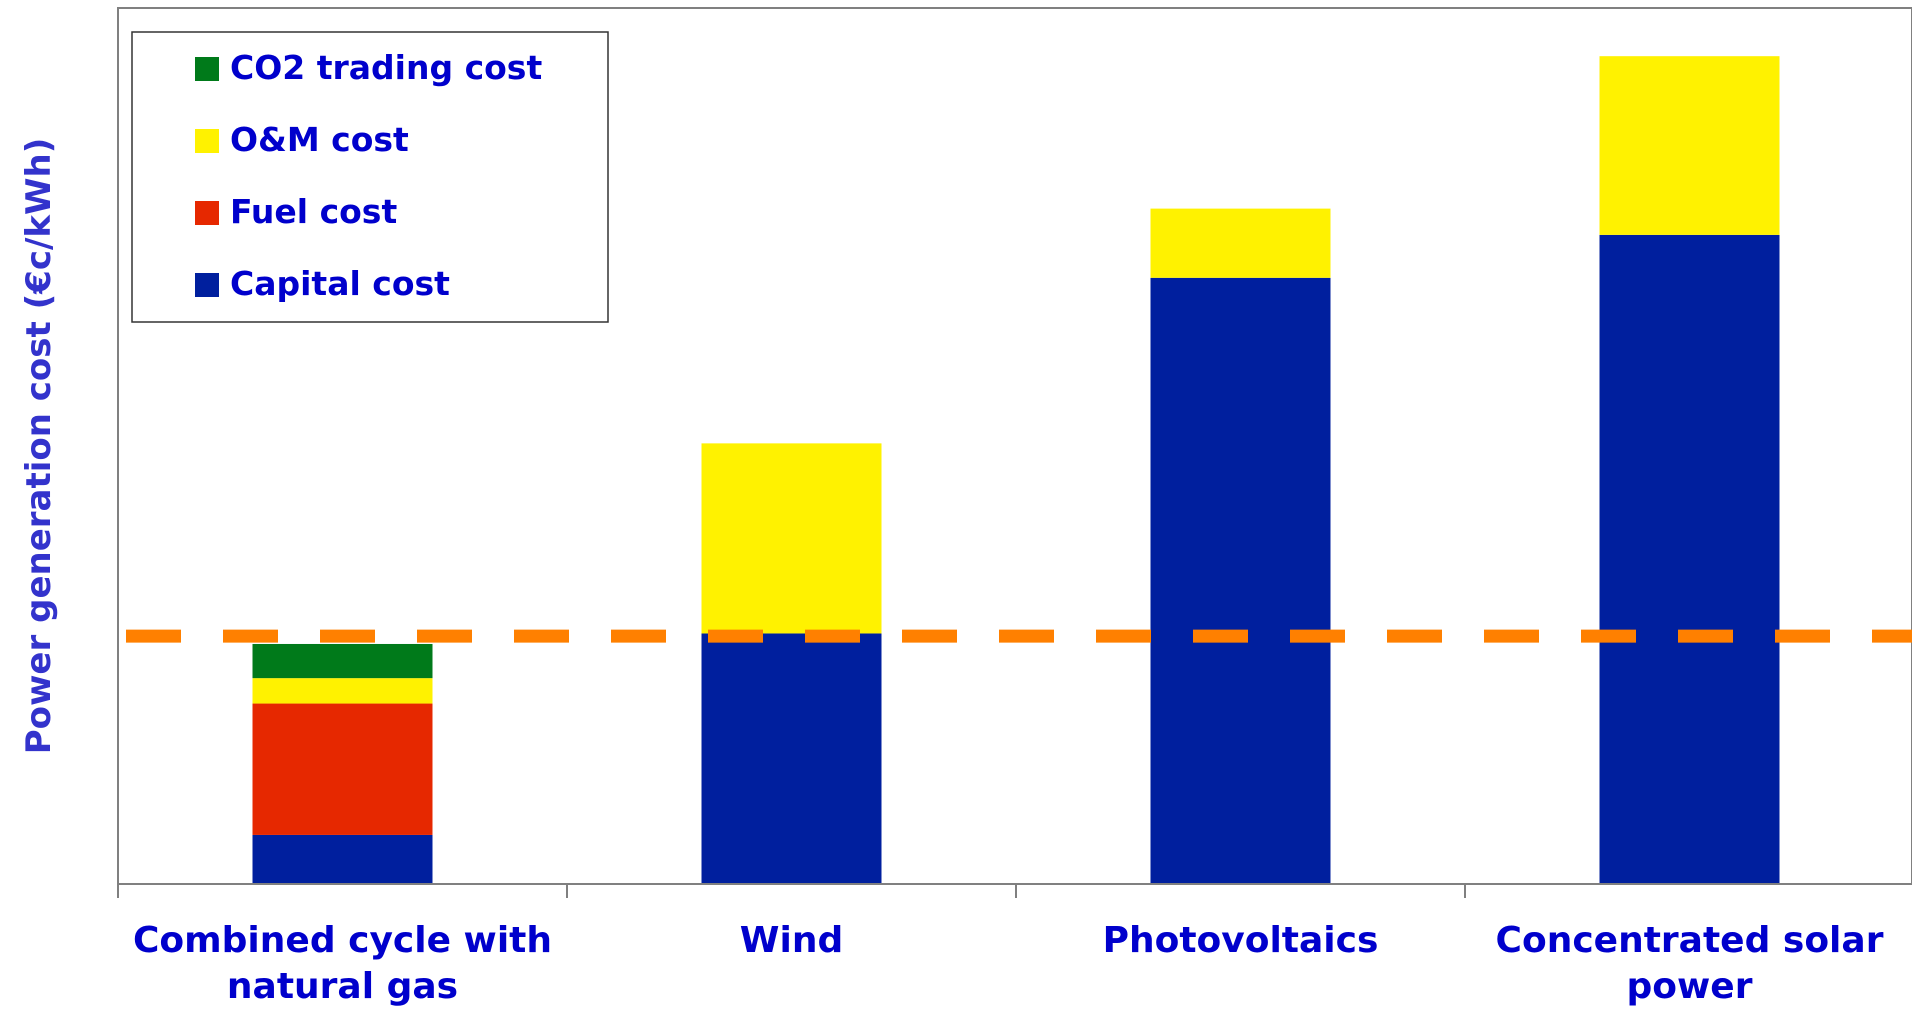 Image resolution: width=1912 pixels, height=1013 pixels. I want to click on bar-segment-fuel-cost, so click(342, 769).